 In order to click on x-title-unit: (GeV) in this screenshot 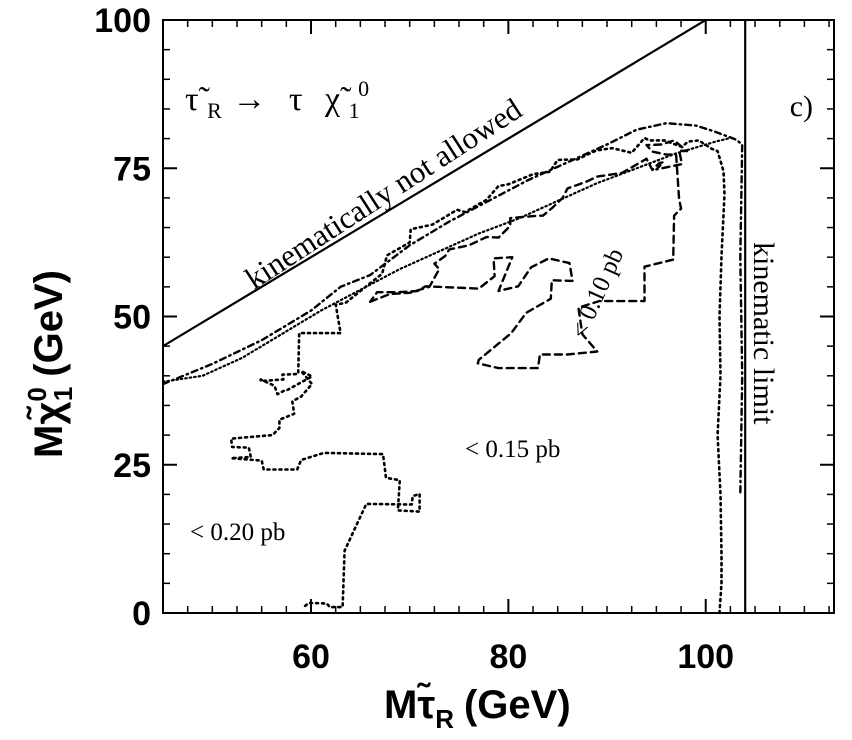, I will do `click(517, 705)`.